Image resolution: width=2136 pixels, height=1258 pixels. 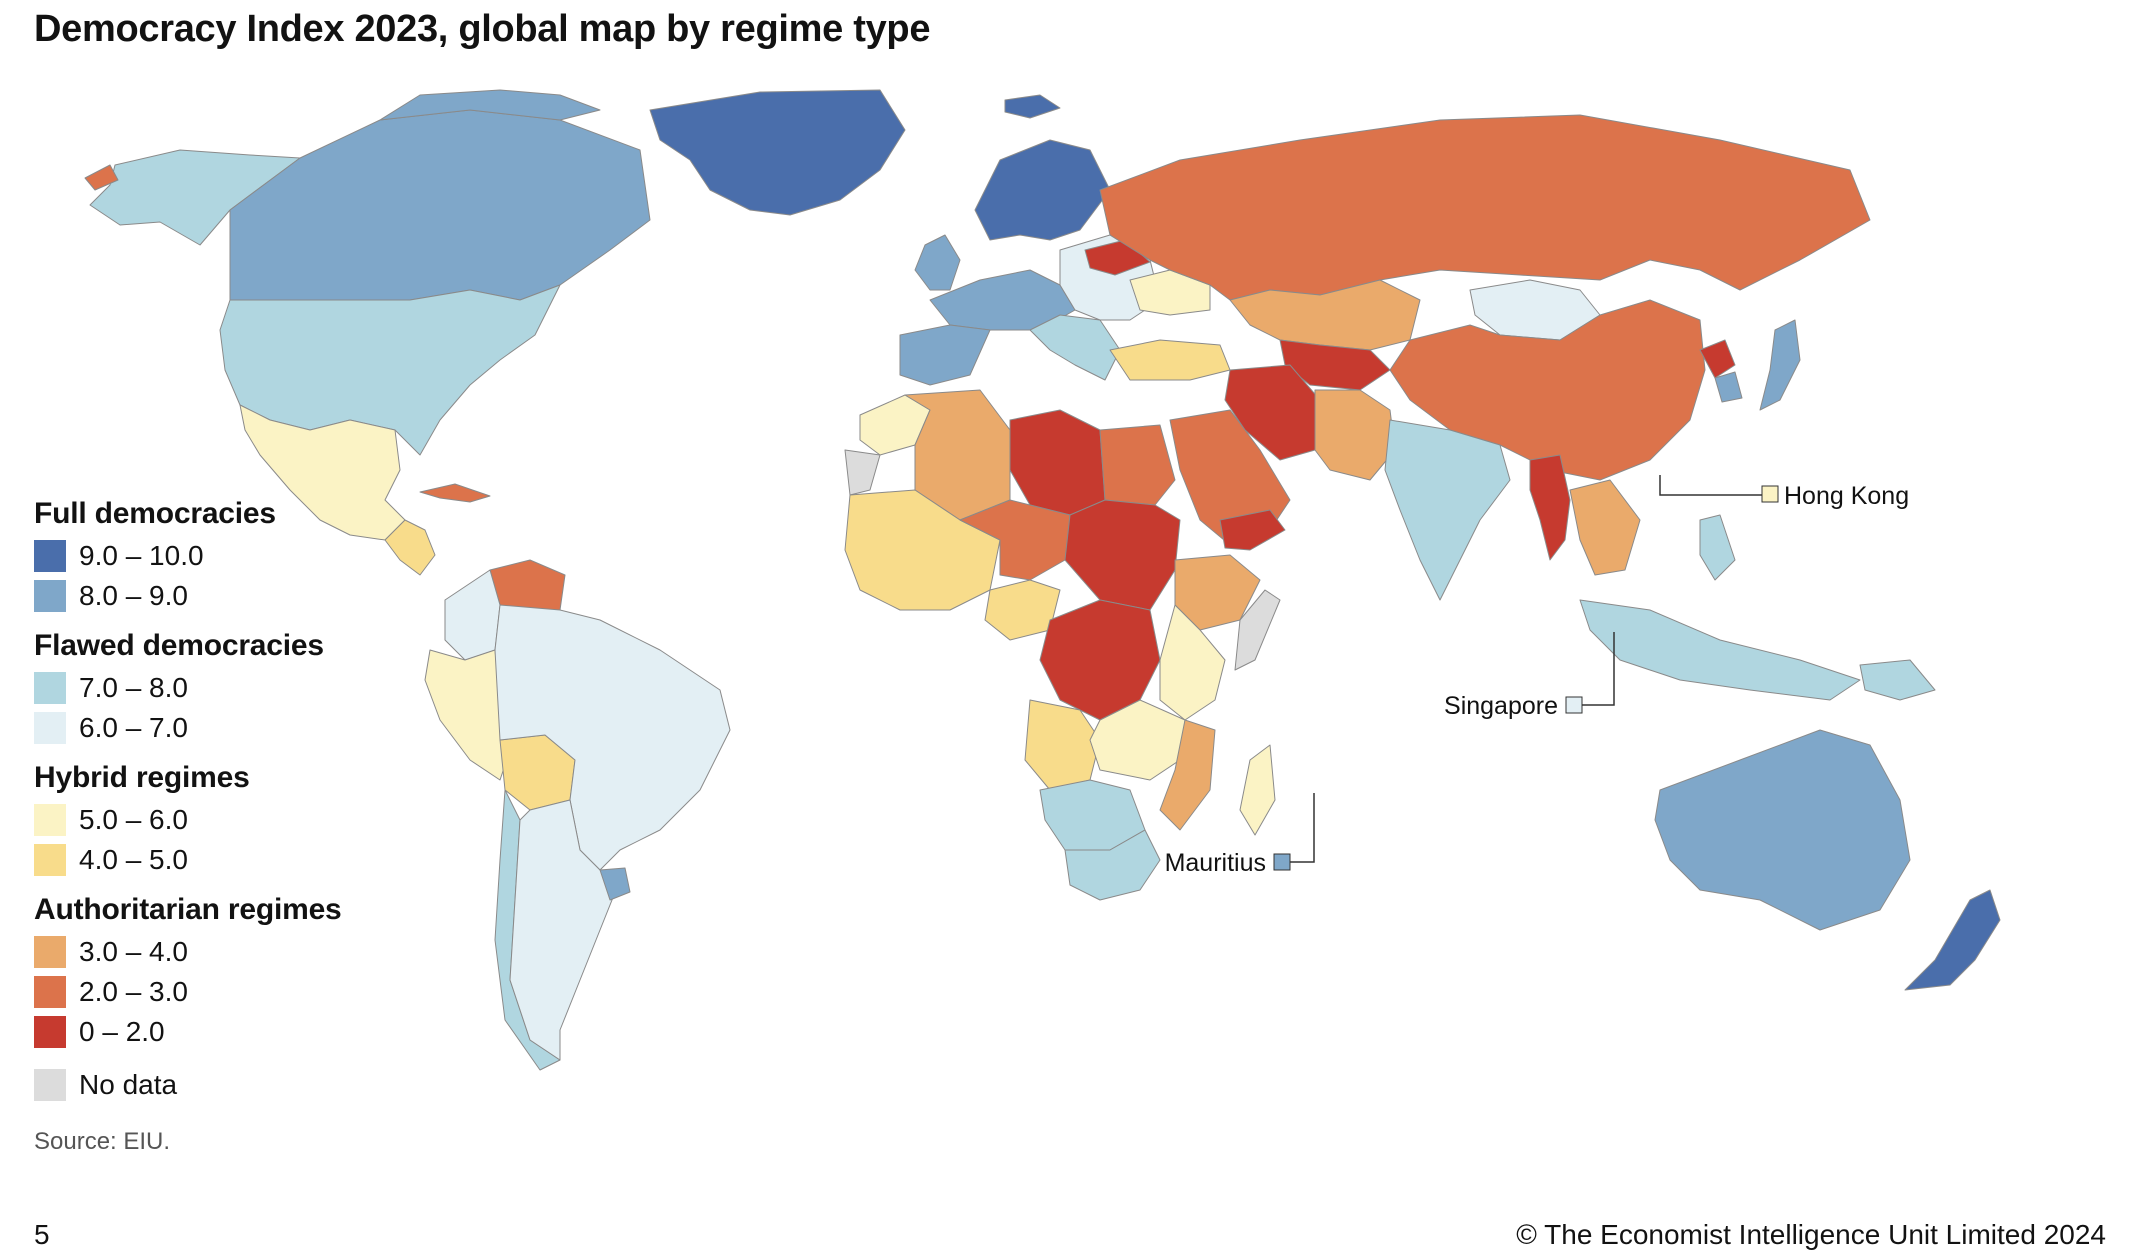 What do you see at coordinates (1717, 359) in the screenshot?
I see `region-north-korea` at bounding box center [1717, 359].